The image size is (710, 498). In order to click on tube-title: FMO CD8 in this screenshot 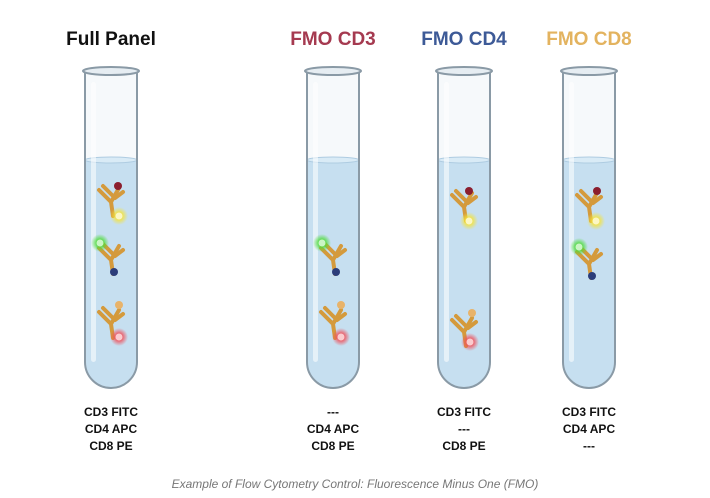, I will do `click(589, 39)`.